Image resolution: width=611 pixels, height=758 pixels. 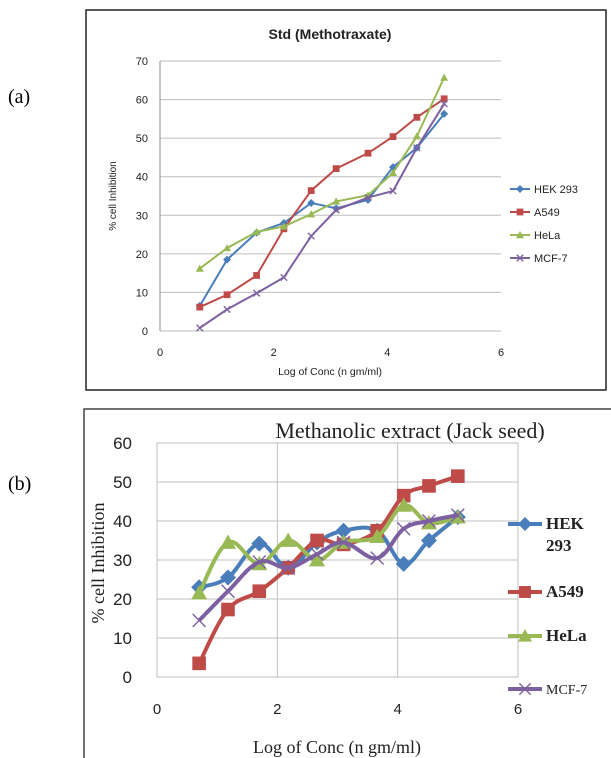 I want to click on chart-b-xlabel: Log of Conc (n gm/ml), so click(x=337, y=747).